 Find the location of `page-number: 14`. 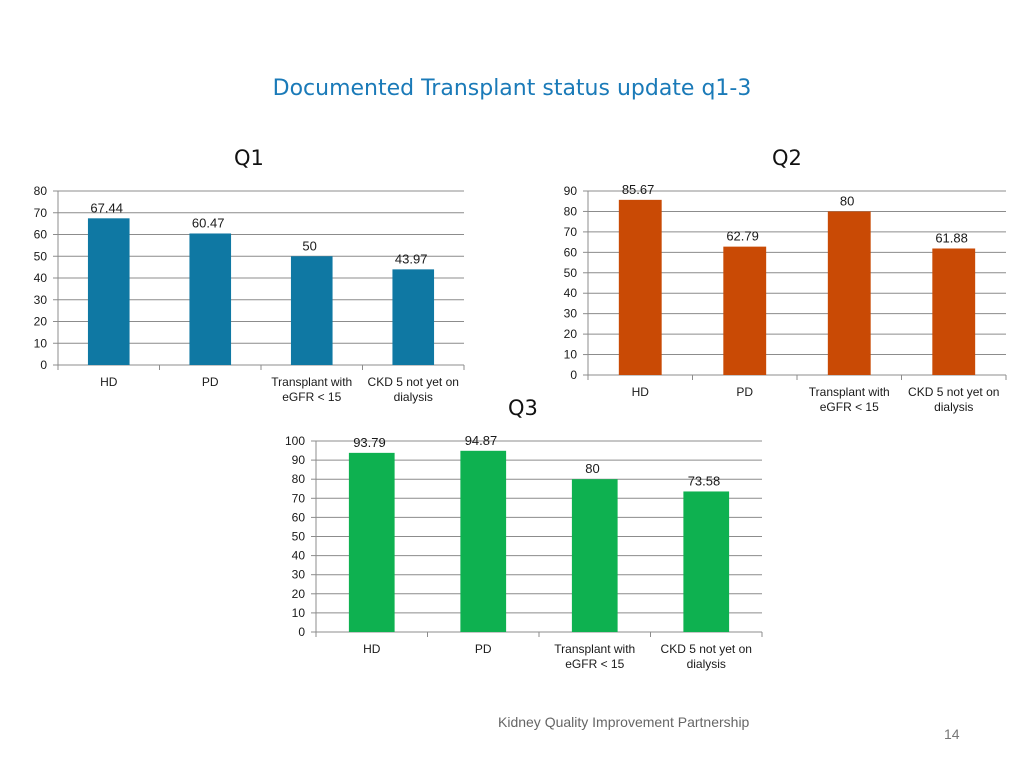

page-number: 14 is located at coordinates (952, 734).